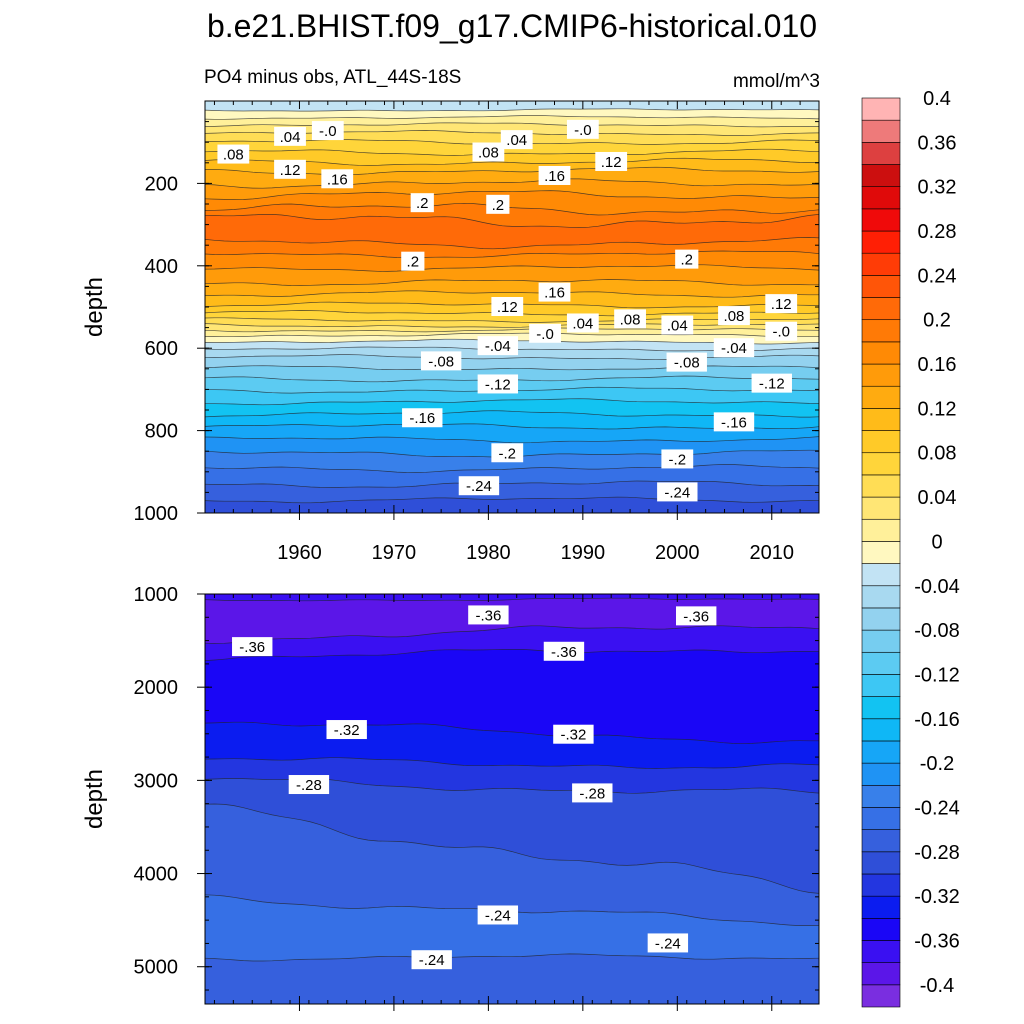 The image size is (1024, 1024). Describe the element at coordinates (156, 875) in the screenshot. I see `y-tick-label: 4000` at that location.